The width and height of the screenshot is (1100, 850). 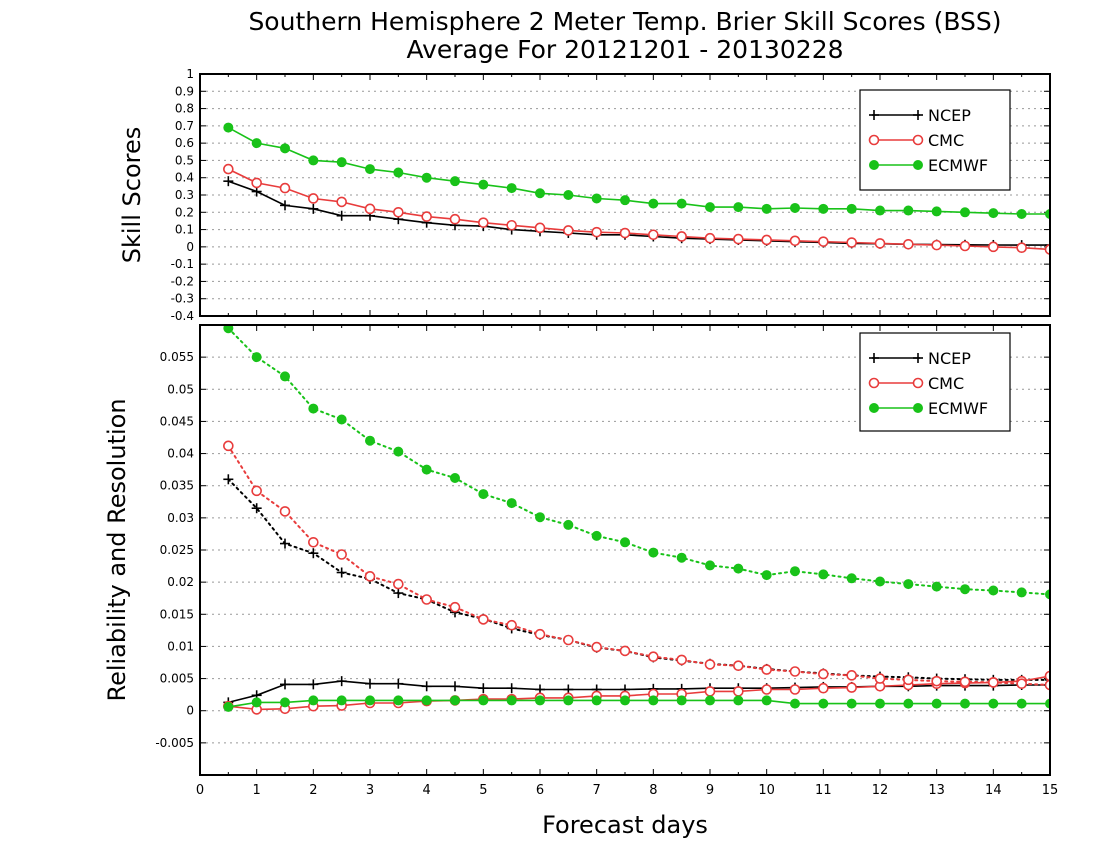 I want to click on legend-ncep-point, so click(x=918, y=358).